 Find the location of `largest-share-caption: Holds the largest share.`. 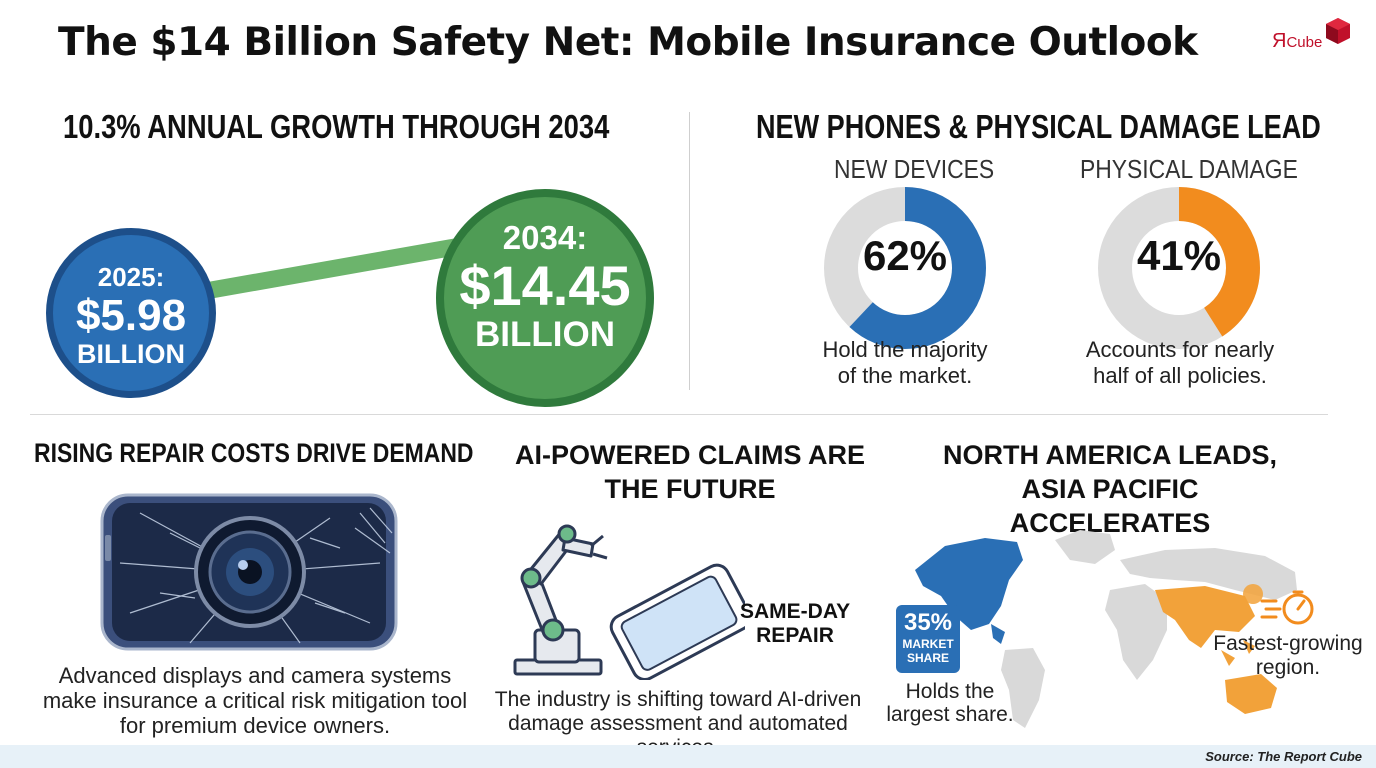

largest-share-caption: Holds the largest share. is located at coordinates (950, 703).